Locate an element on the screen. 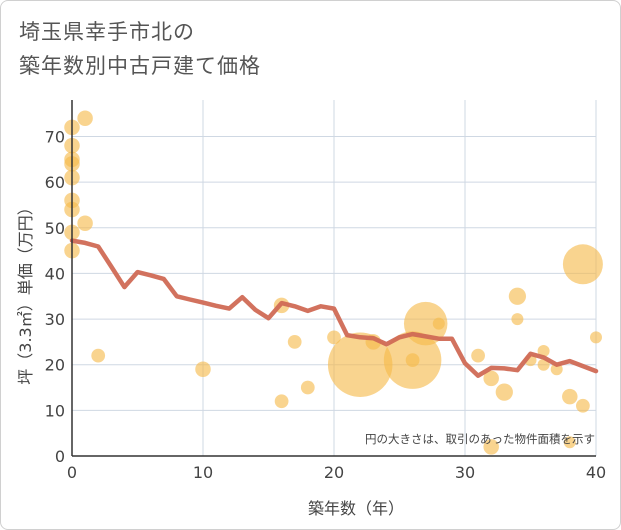 This screenshot has width=621, height=530. x-tick-label: 10 is located at coordinates (203, 472).